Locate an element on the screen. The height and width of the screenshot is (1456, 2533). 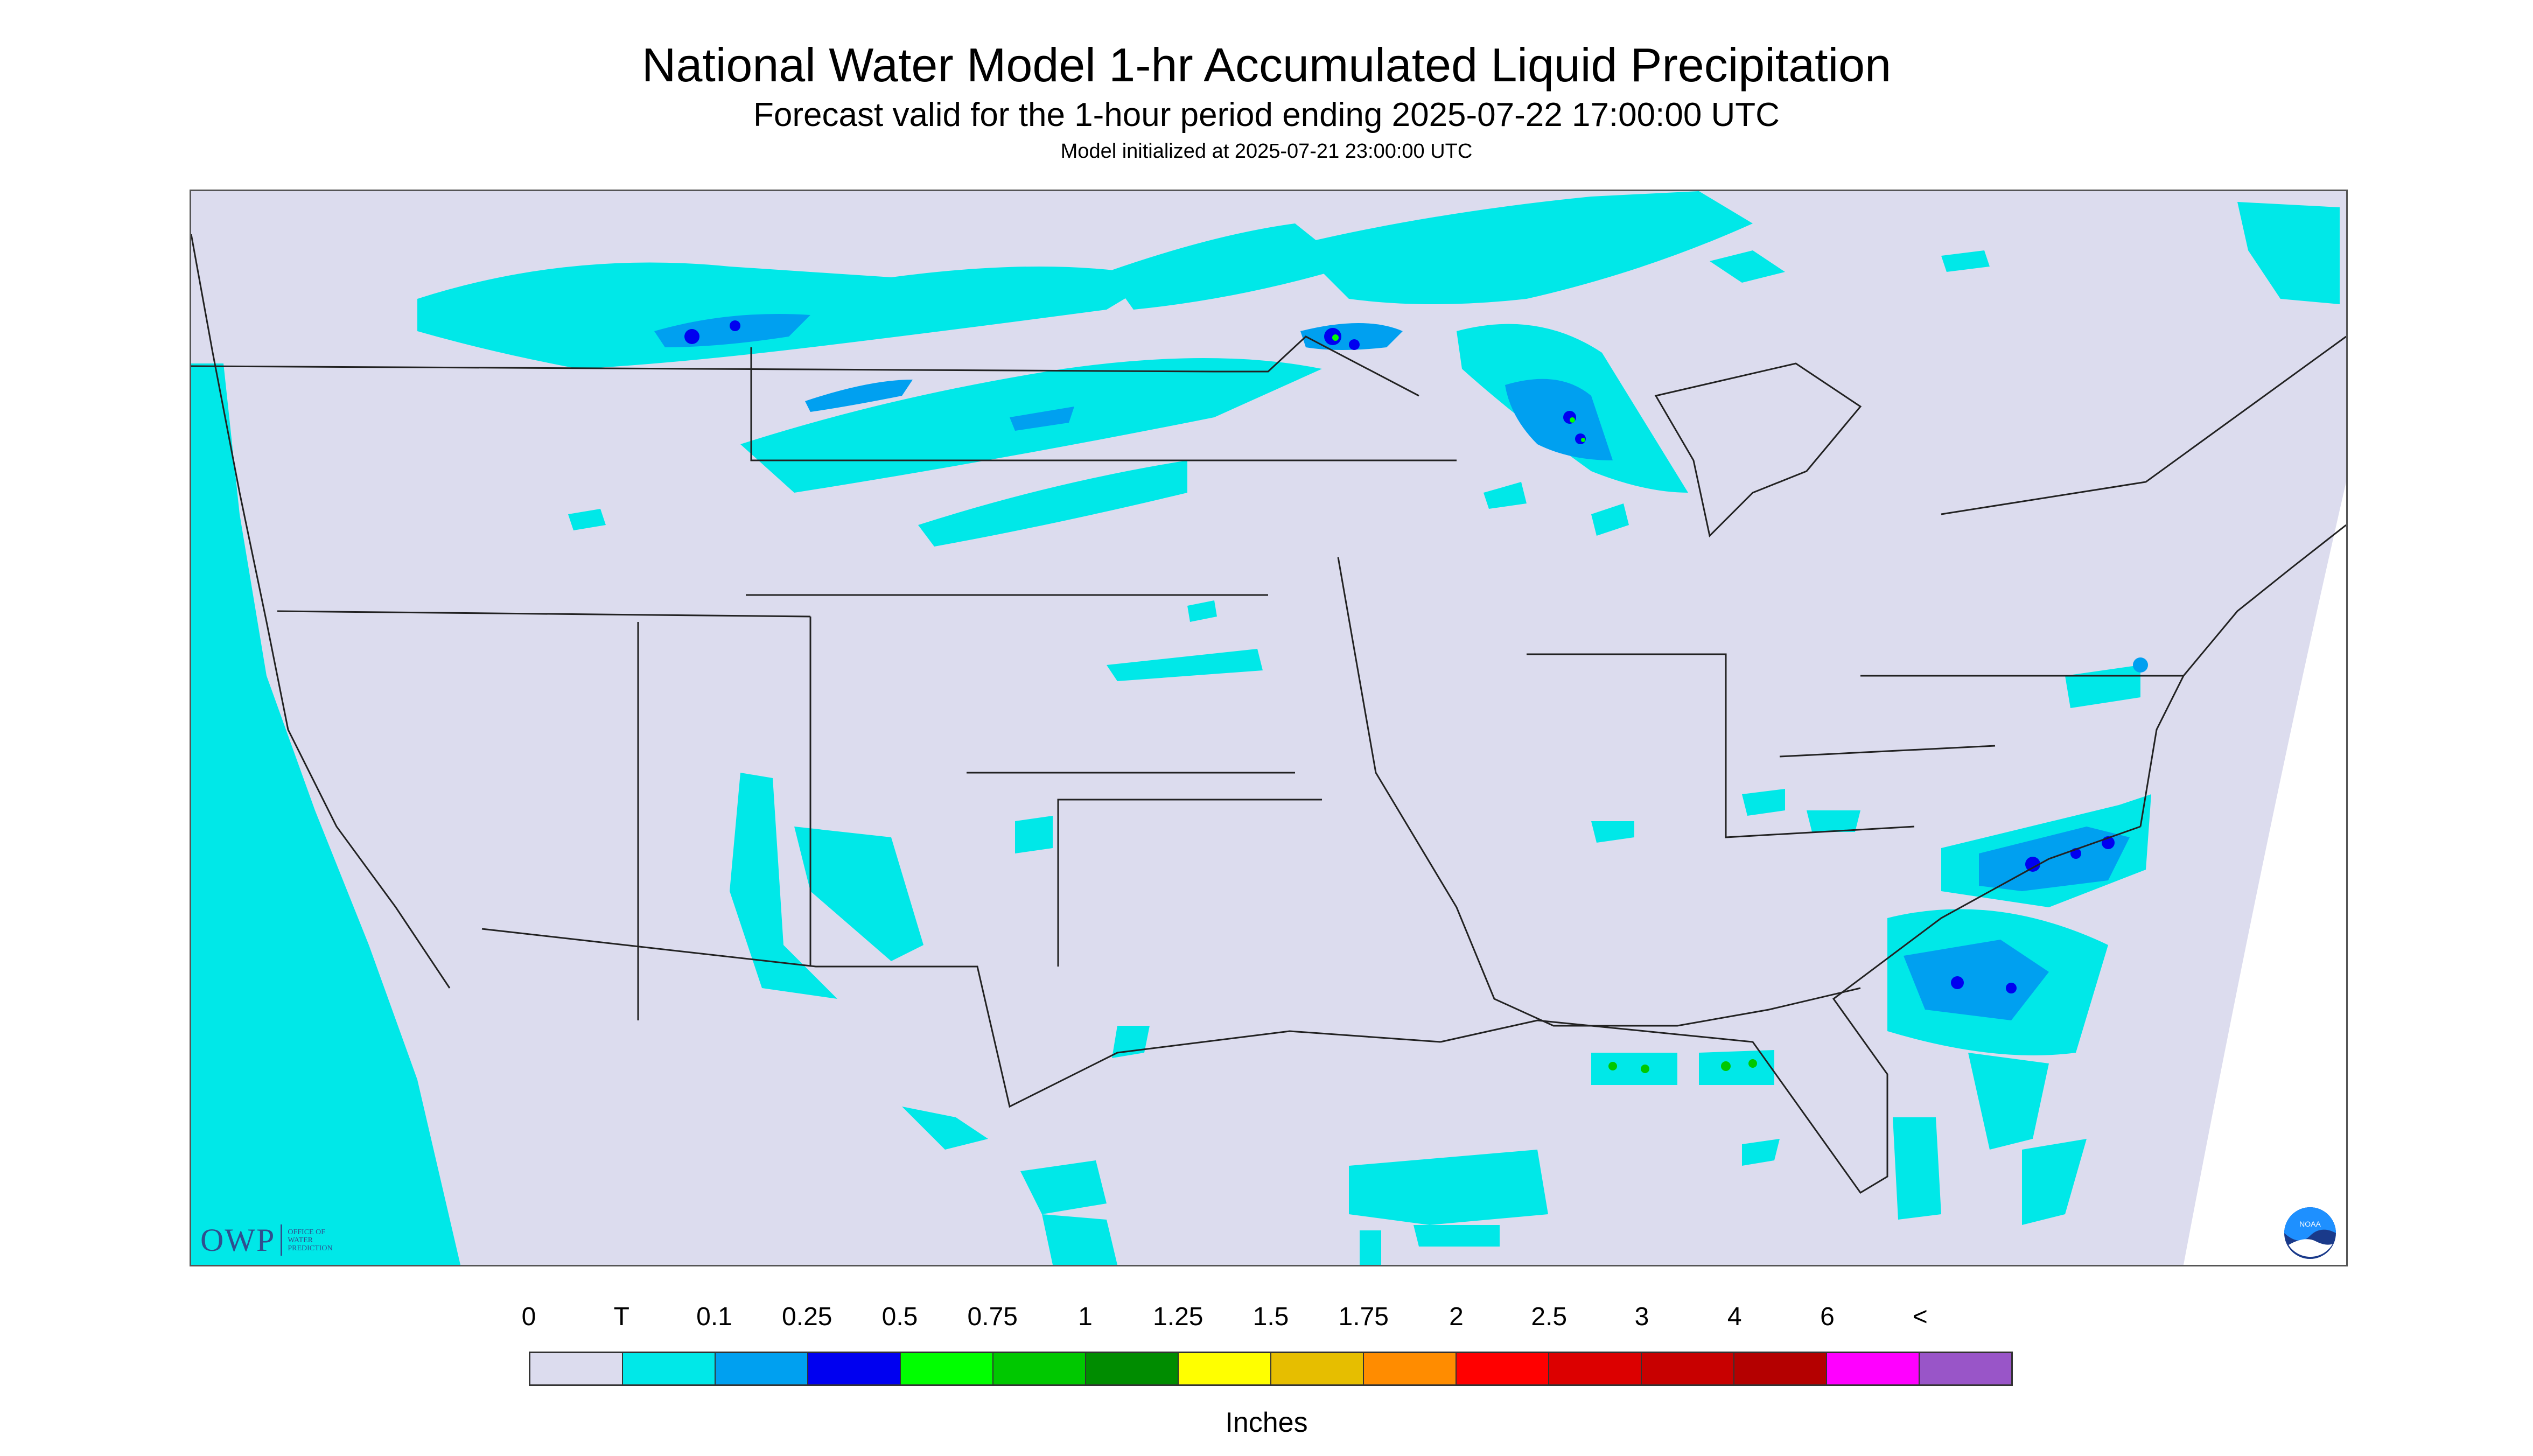
legend-label-2: 0.1 is located at coordinates (714, 1317).